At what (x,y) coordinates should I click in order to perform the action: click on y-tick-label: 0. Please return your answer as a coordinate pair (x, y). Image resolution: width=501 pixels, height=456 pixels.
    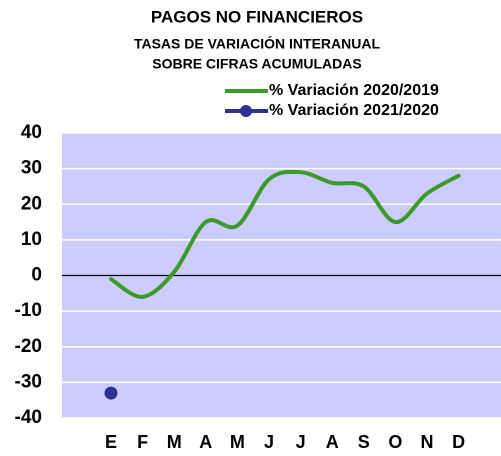
    Looking at the image, I should click on (36, 275).